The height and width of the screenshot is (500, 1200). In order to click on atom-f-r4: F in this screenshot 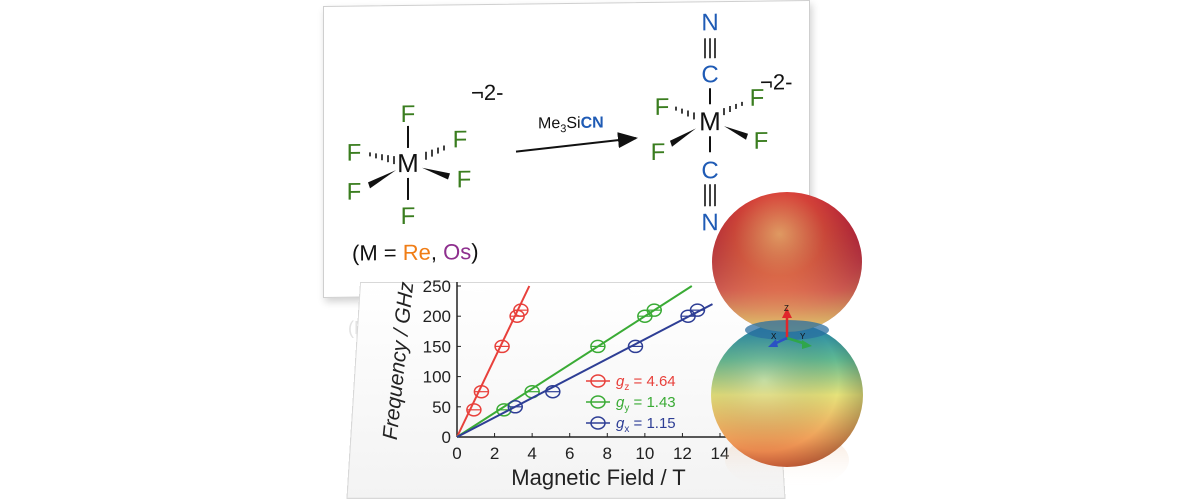, I will do `click(761, 141)`.